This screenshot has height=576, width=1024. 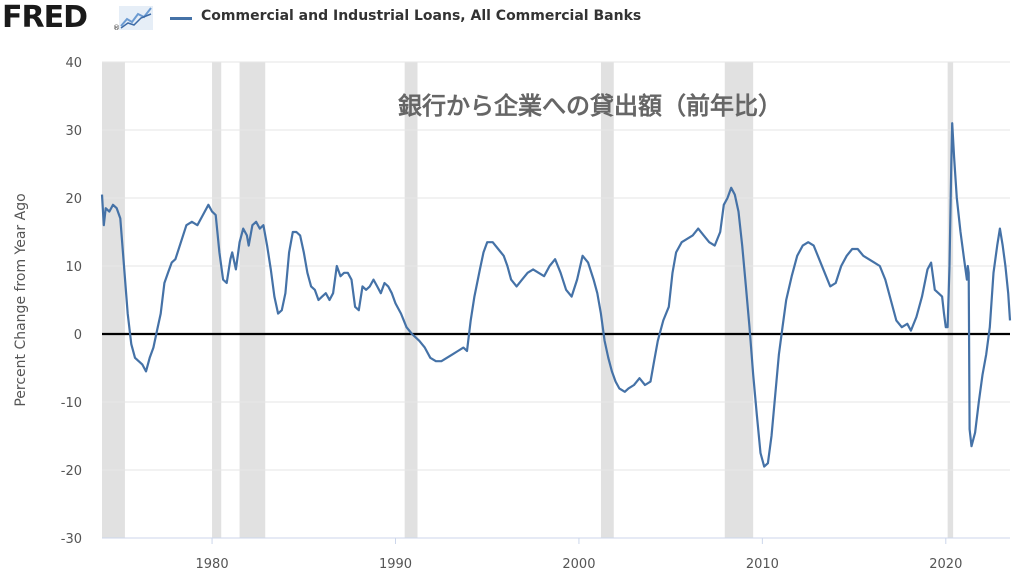 I want to click on y-tick-label: -30, so click(x=71, y=539).